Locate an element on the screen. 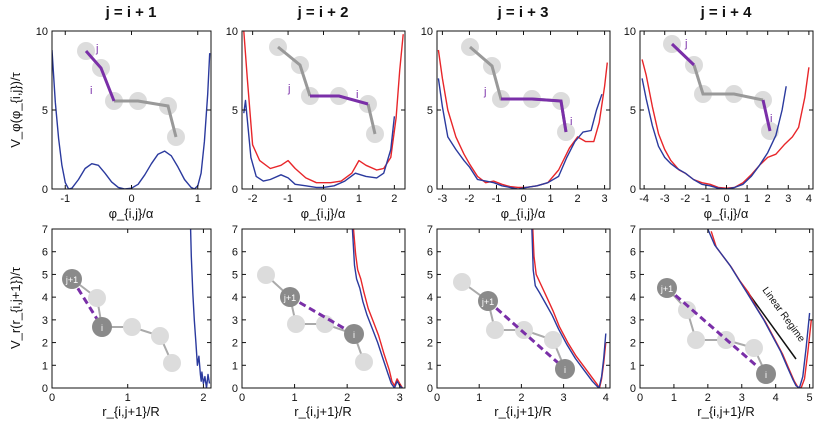 The image size is (830, 428). x-axis-label-top-3: φ_{i,j}/α is located at coordinates (523, 213).